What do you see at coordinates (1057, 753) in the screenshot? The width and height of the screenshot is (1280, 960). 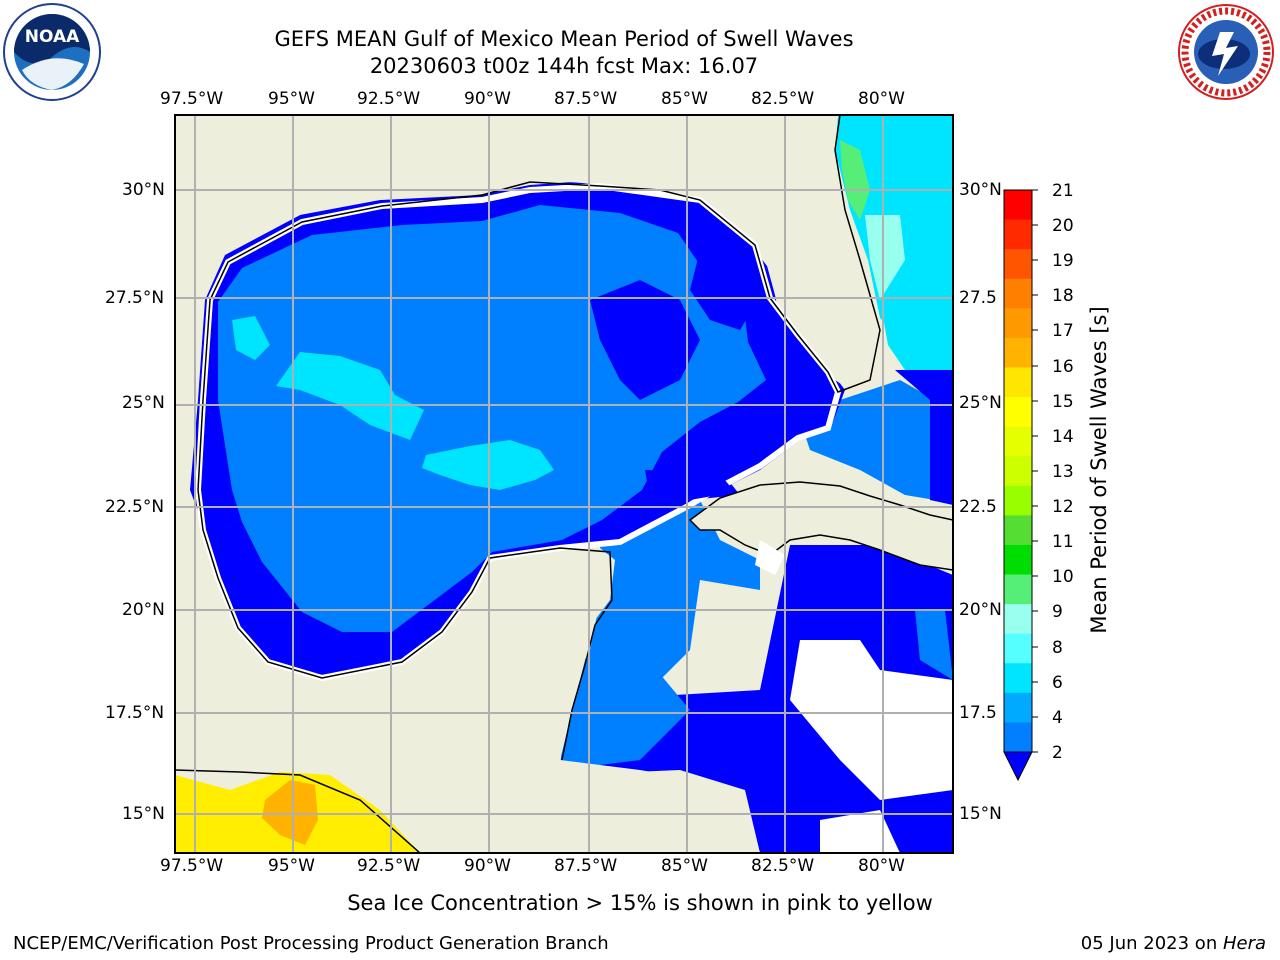 I see `colorbar-tick-label: 2` at bounding box center [1057, 753].